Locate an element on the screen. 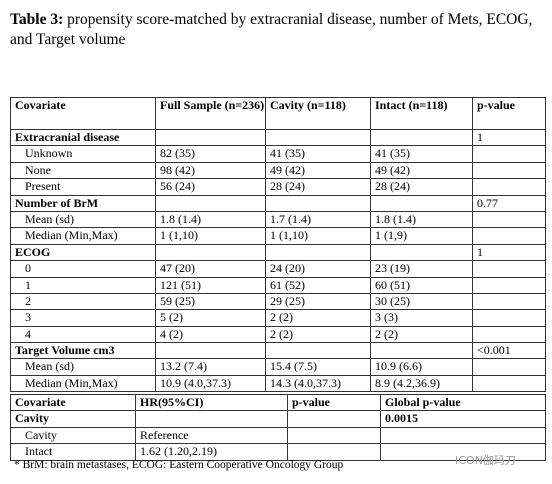 This screenshot has width=552, height=484. cell: 14.3 (4.0,37.3) is located at coordinates (318, 383).